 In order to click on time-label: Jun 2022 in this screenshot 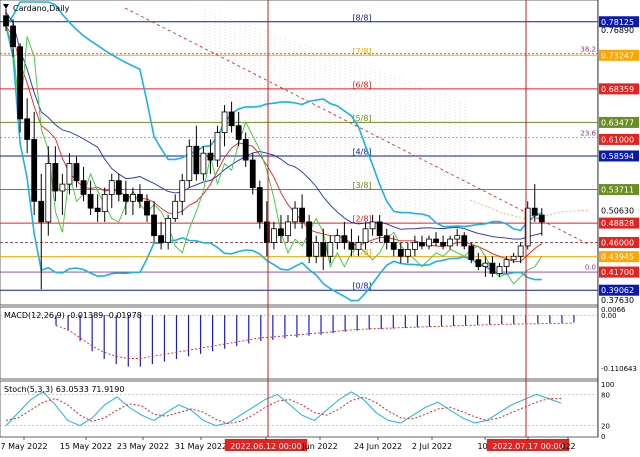, I will do `click(319, 446)`.